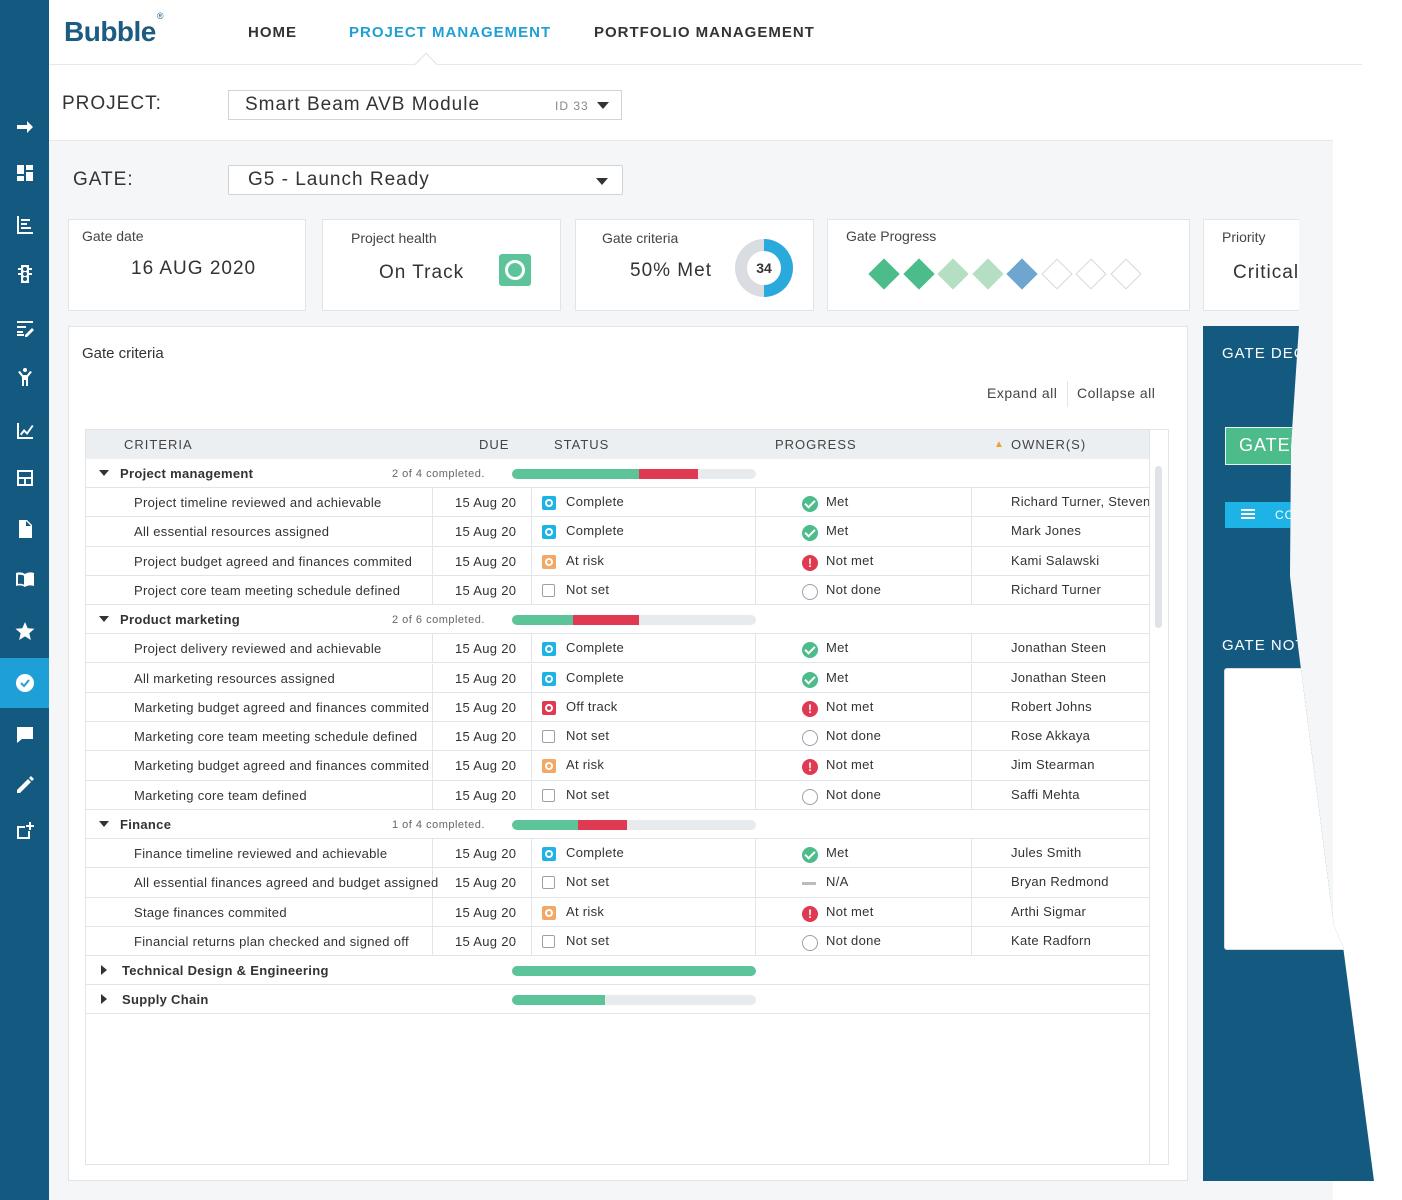 Image resolution: width=1402 pixels, height=1200 pixels. I want to click on person-icon, so click(24, 377).